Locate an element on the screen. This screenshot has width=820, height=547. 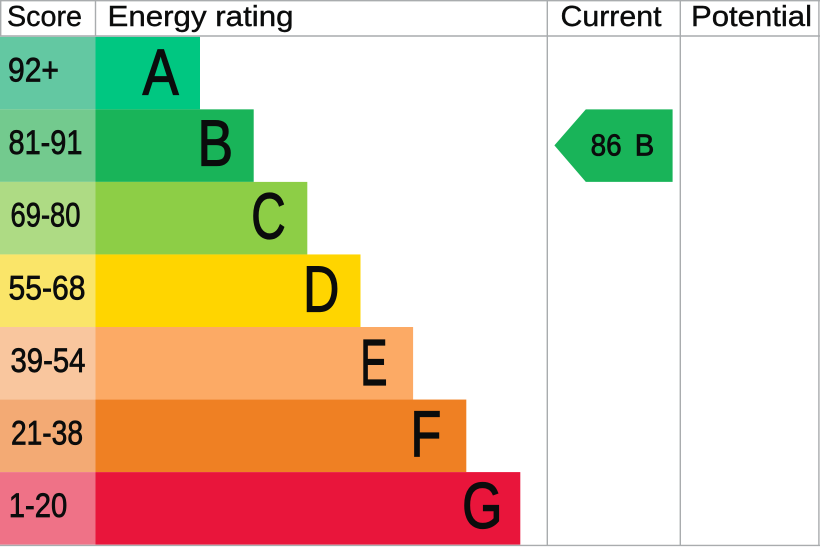
svg-text: 55-68 is located at coordinates (47, 288).